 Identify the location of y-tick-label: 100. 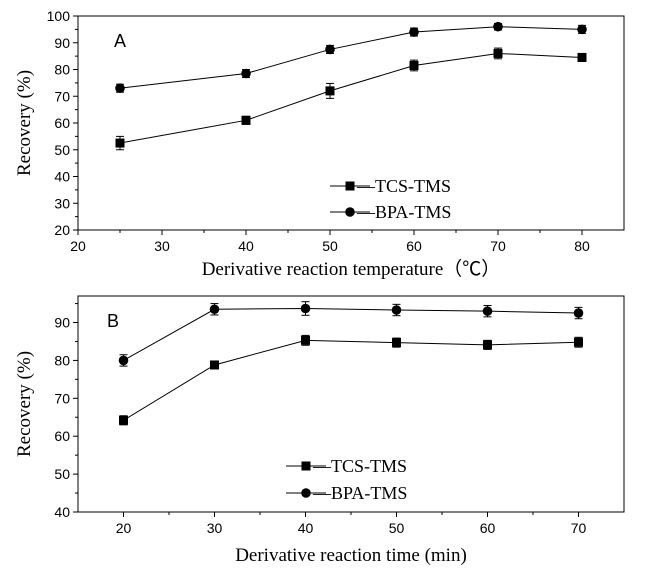
(59, 16).